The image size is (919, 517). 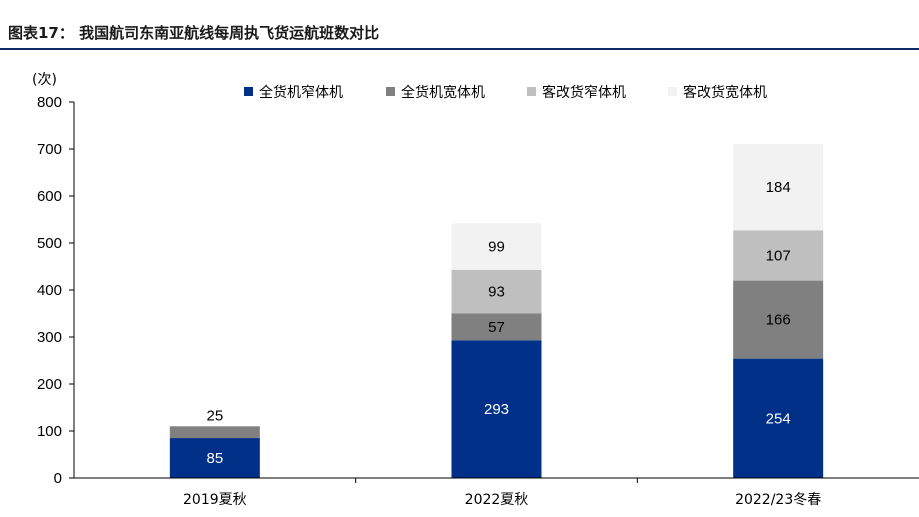 I want to click on x-category-label: 2022夏秋, so click(x=497, y=500).